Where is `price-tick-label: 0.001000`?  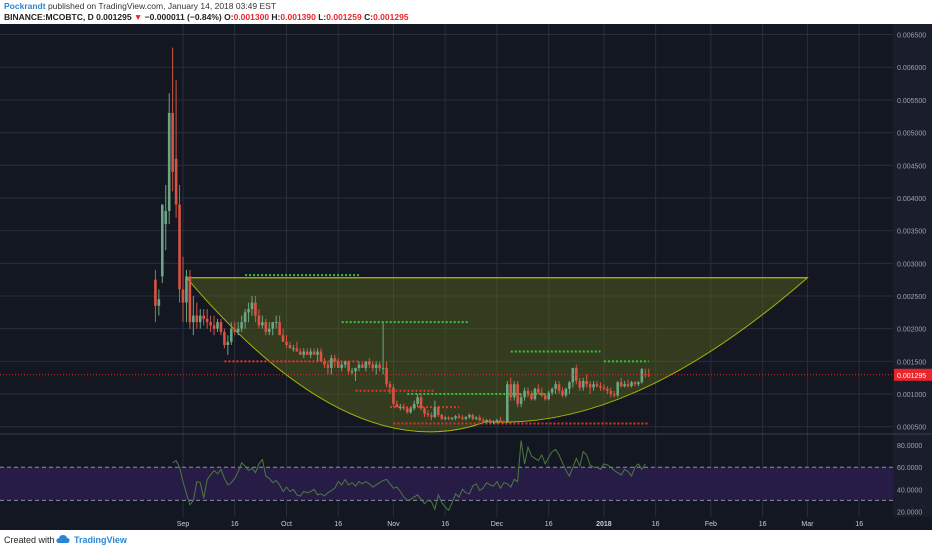
price-tick-label: 0.001000 is located at coordinates (911, 395).